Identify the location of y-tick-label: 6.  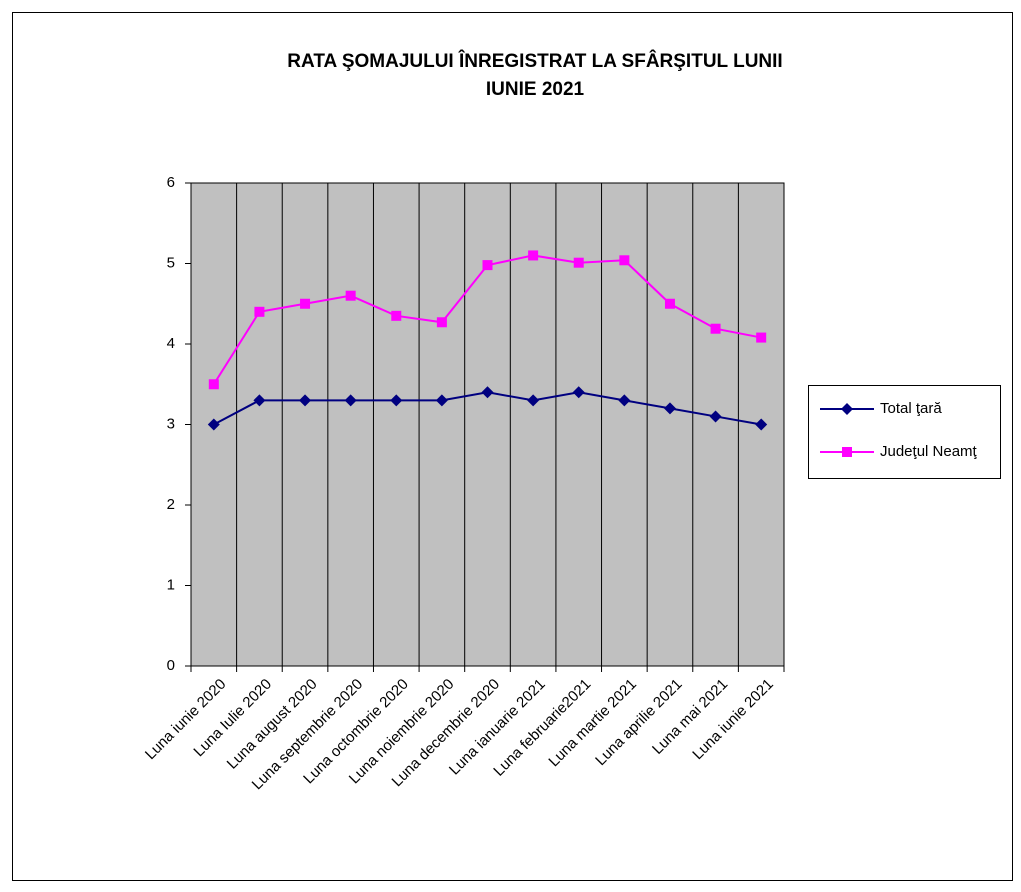
(171, 182).